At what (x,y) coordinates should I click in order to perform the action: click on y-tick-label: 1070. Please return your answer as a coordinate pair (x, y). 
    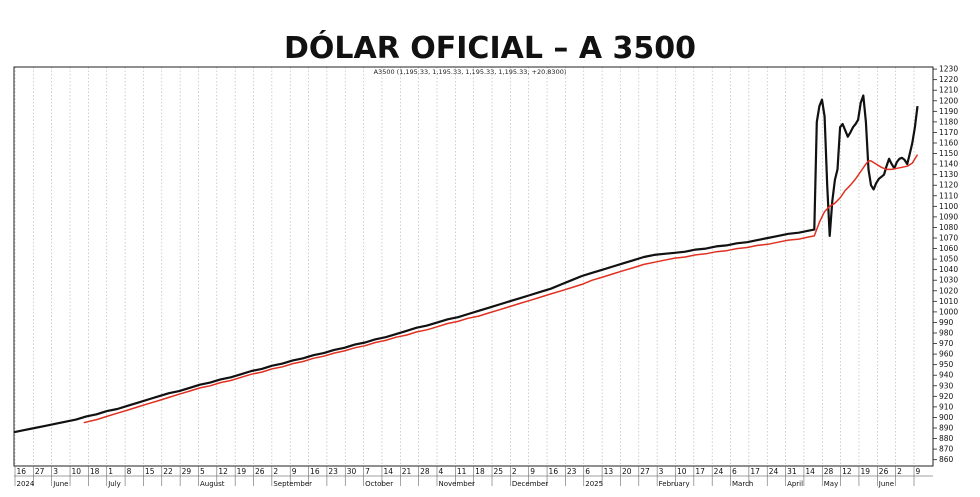
    Looking at the image, I should click on (948, 238).